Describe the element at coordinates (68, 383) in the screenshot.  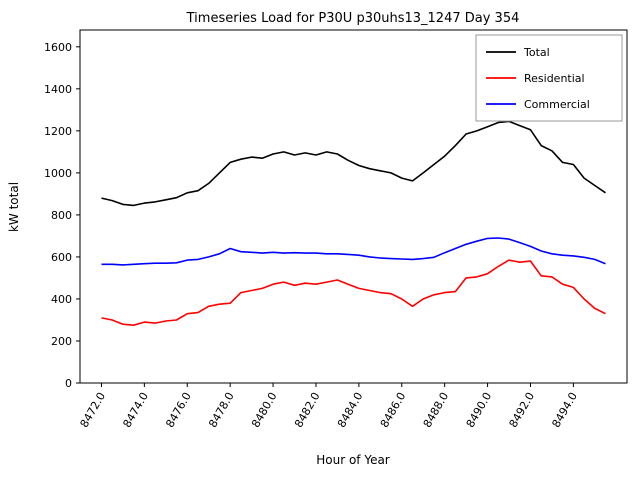
I see `y-tick-label: 0` at that location.